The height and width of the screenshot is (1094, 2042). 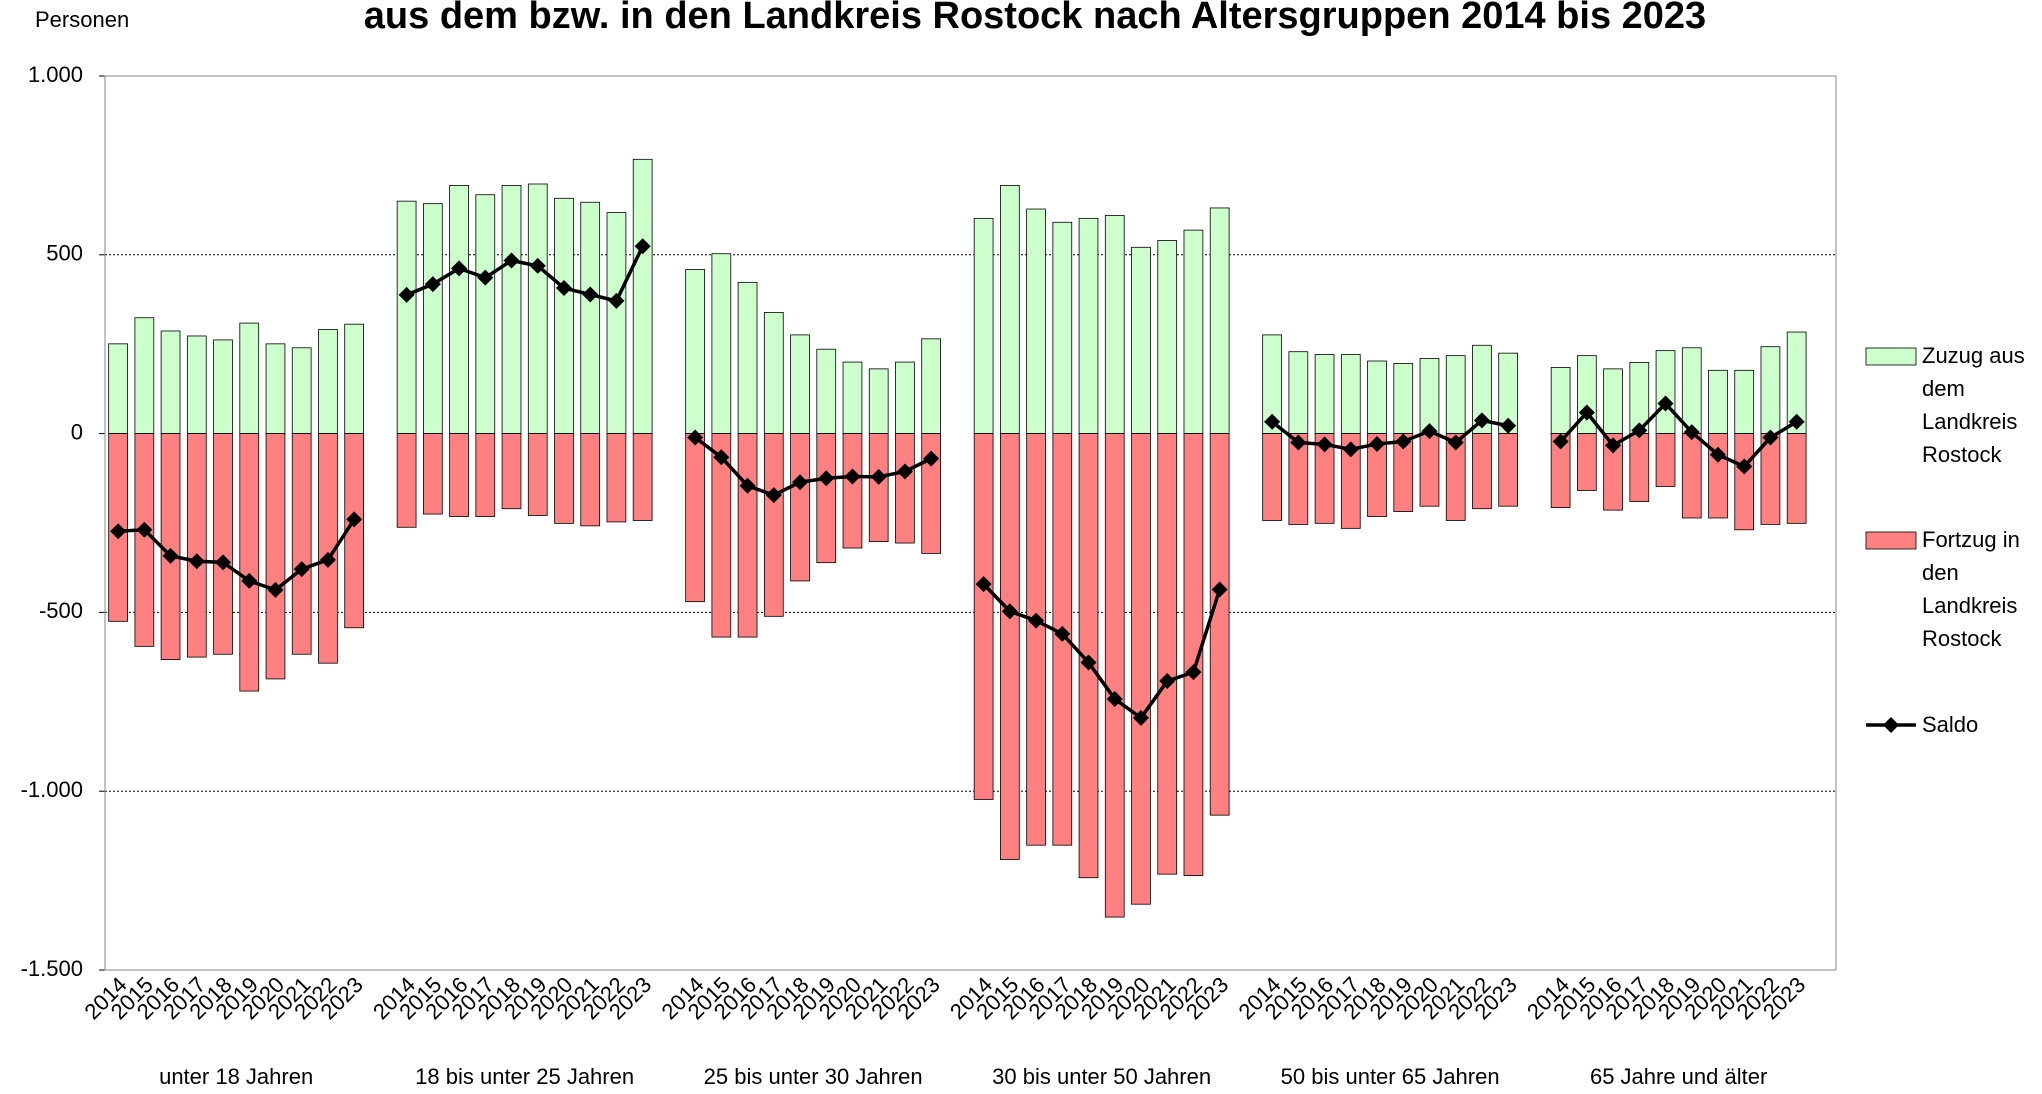 What do you see at coordinates (1973, 405) in the screenshot?
I see `legend-label: Zuzug aus dem Landkreis Rostock` at bounding box center [1973, 405].